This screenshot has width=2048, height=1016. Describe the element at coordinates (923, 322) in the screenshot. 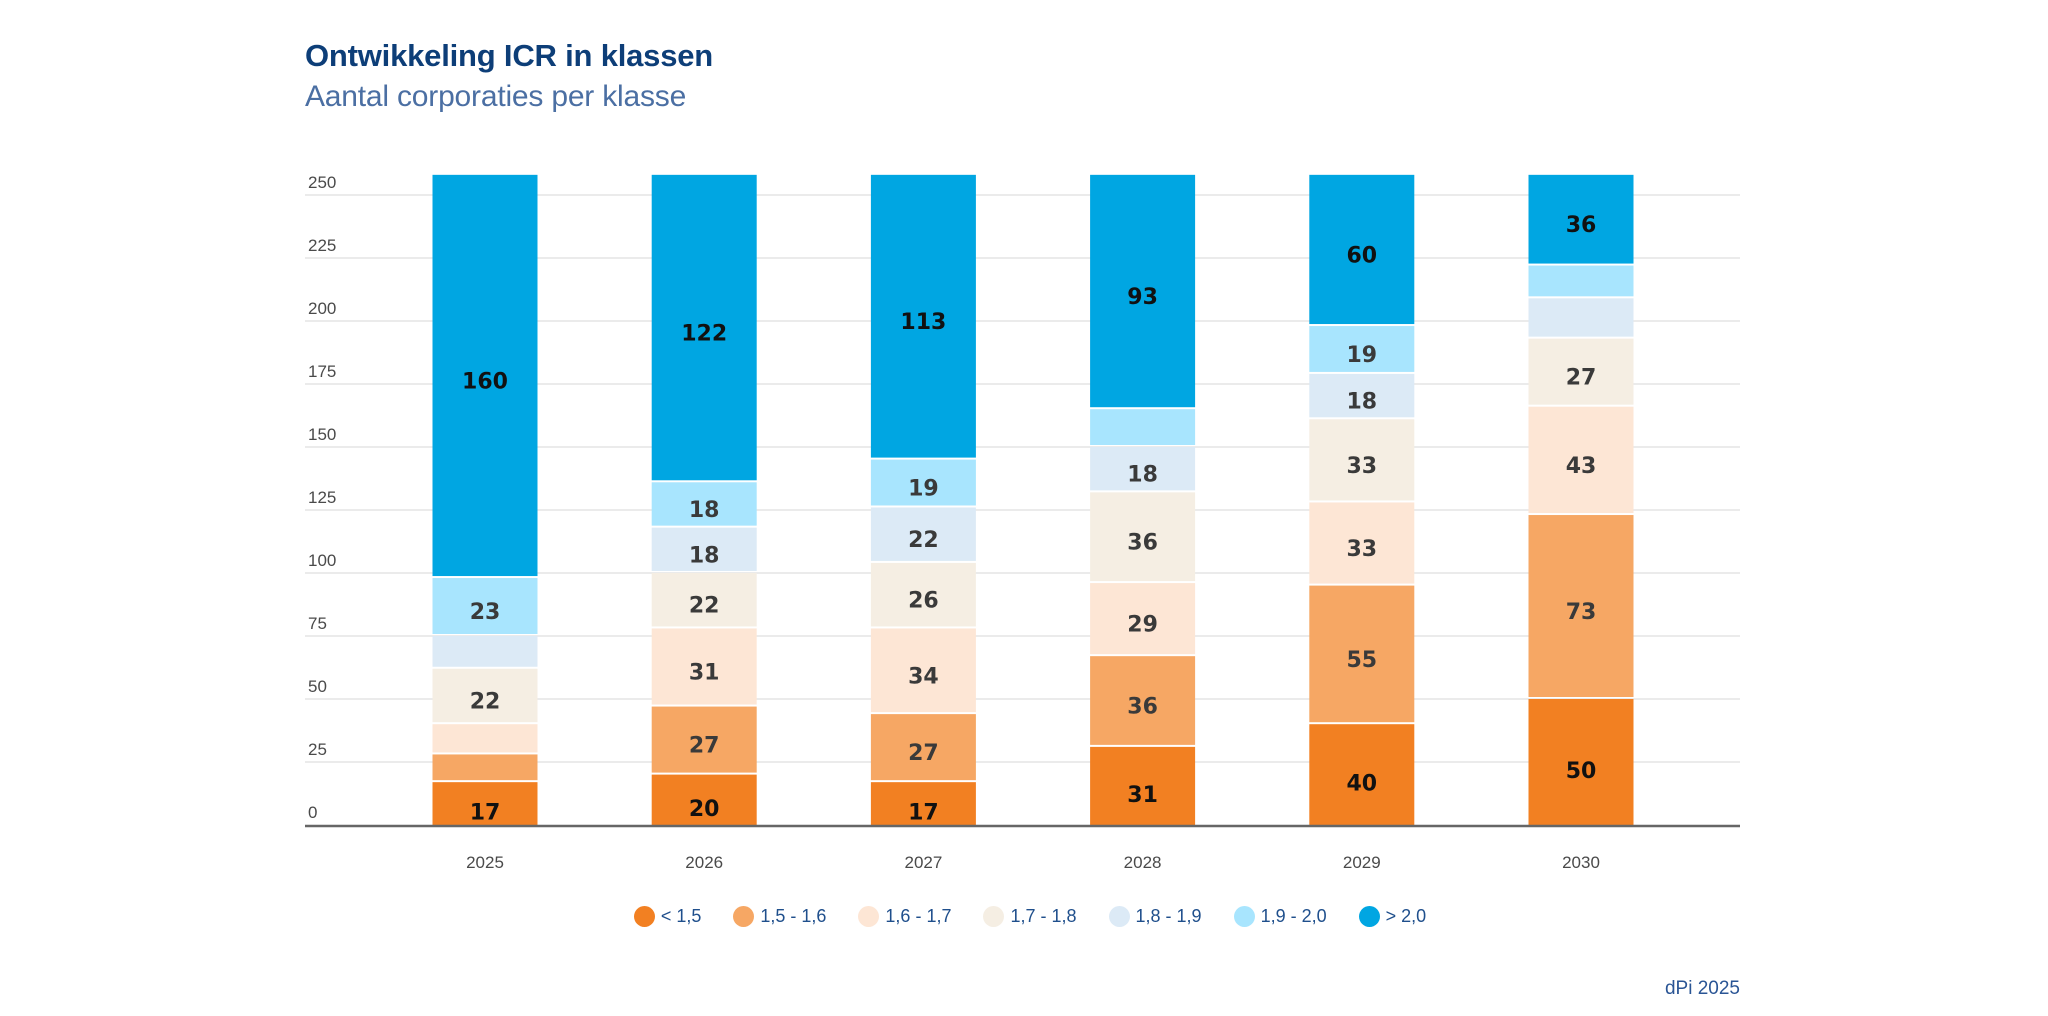

I see `data-label: 113` at that location.